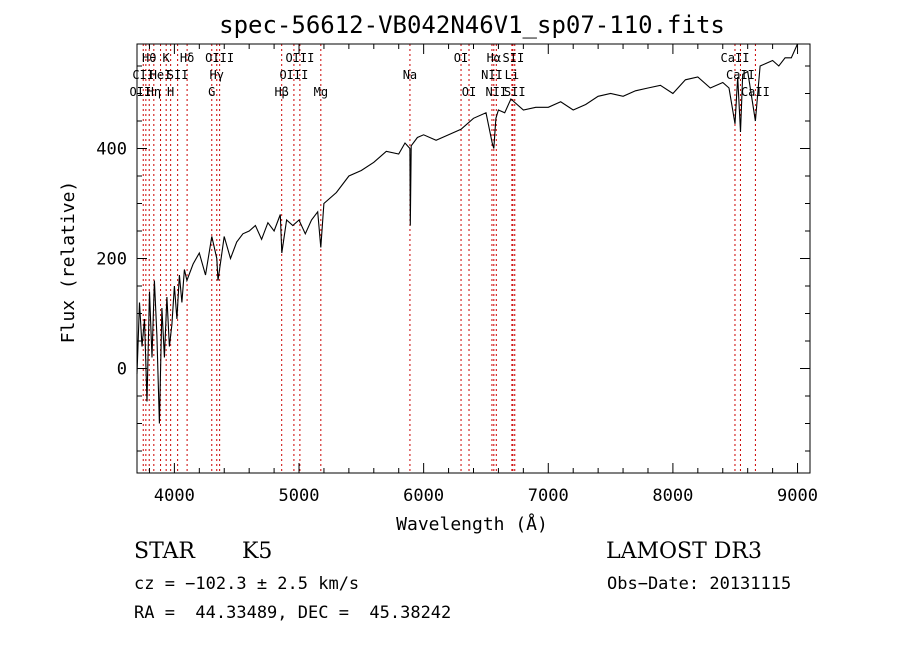 This screenshot has width=900, height=649. Describe the element at coordinates (161, 75) in the screenshot. I see `emission-line-label: HeI` at that location.